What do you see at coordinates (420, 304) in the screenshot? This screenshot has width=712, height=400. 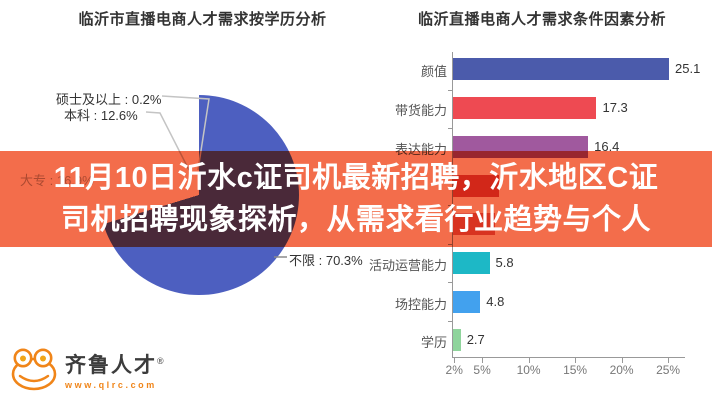 I see `bar-category-label: 场控能力` at bounding box center [420, 304].